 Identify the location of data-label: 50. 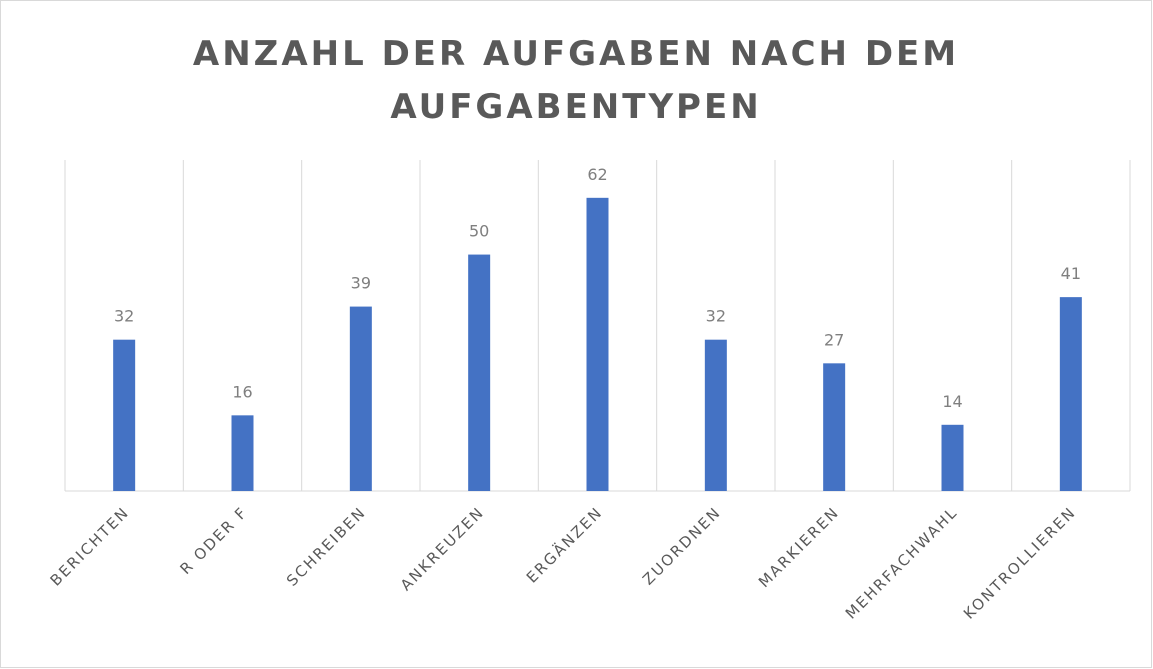
(479, 231).